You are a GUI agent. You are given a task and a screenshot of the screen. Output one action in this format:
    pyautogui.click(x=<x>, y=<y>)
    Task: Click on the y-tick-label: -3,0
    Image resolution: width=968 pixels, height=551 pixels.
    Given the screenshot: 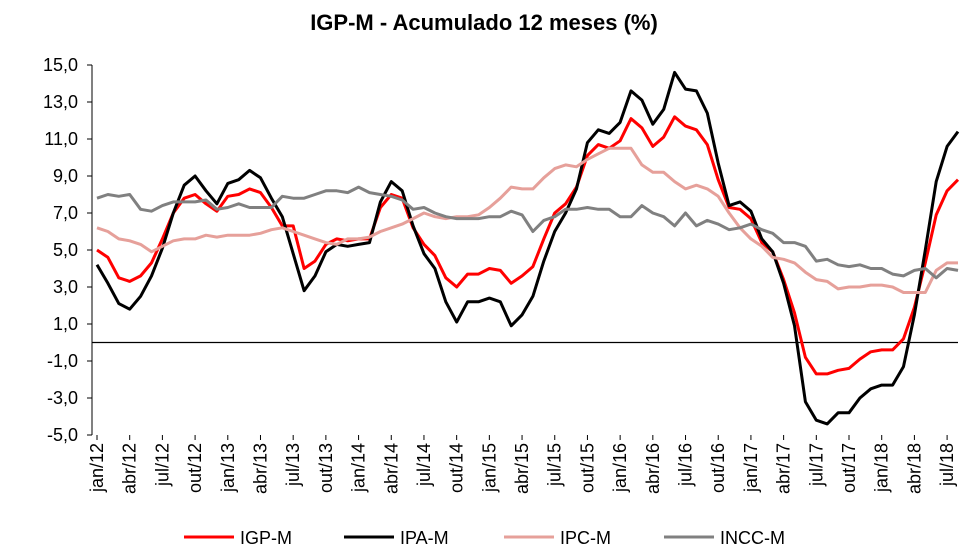 What is the action you would take?
    pyautogui.click(x=62, y=398)
    